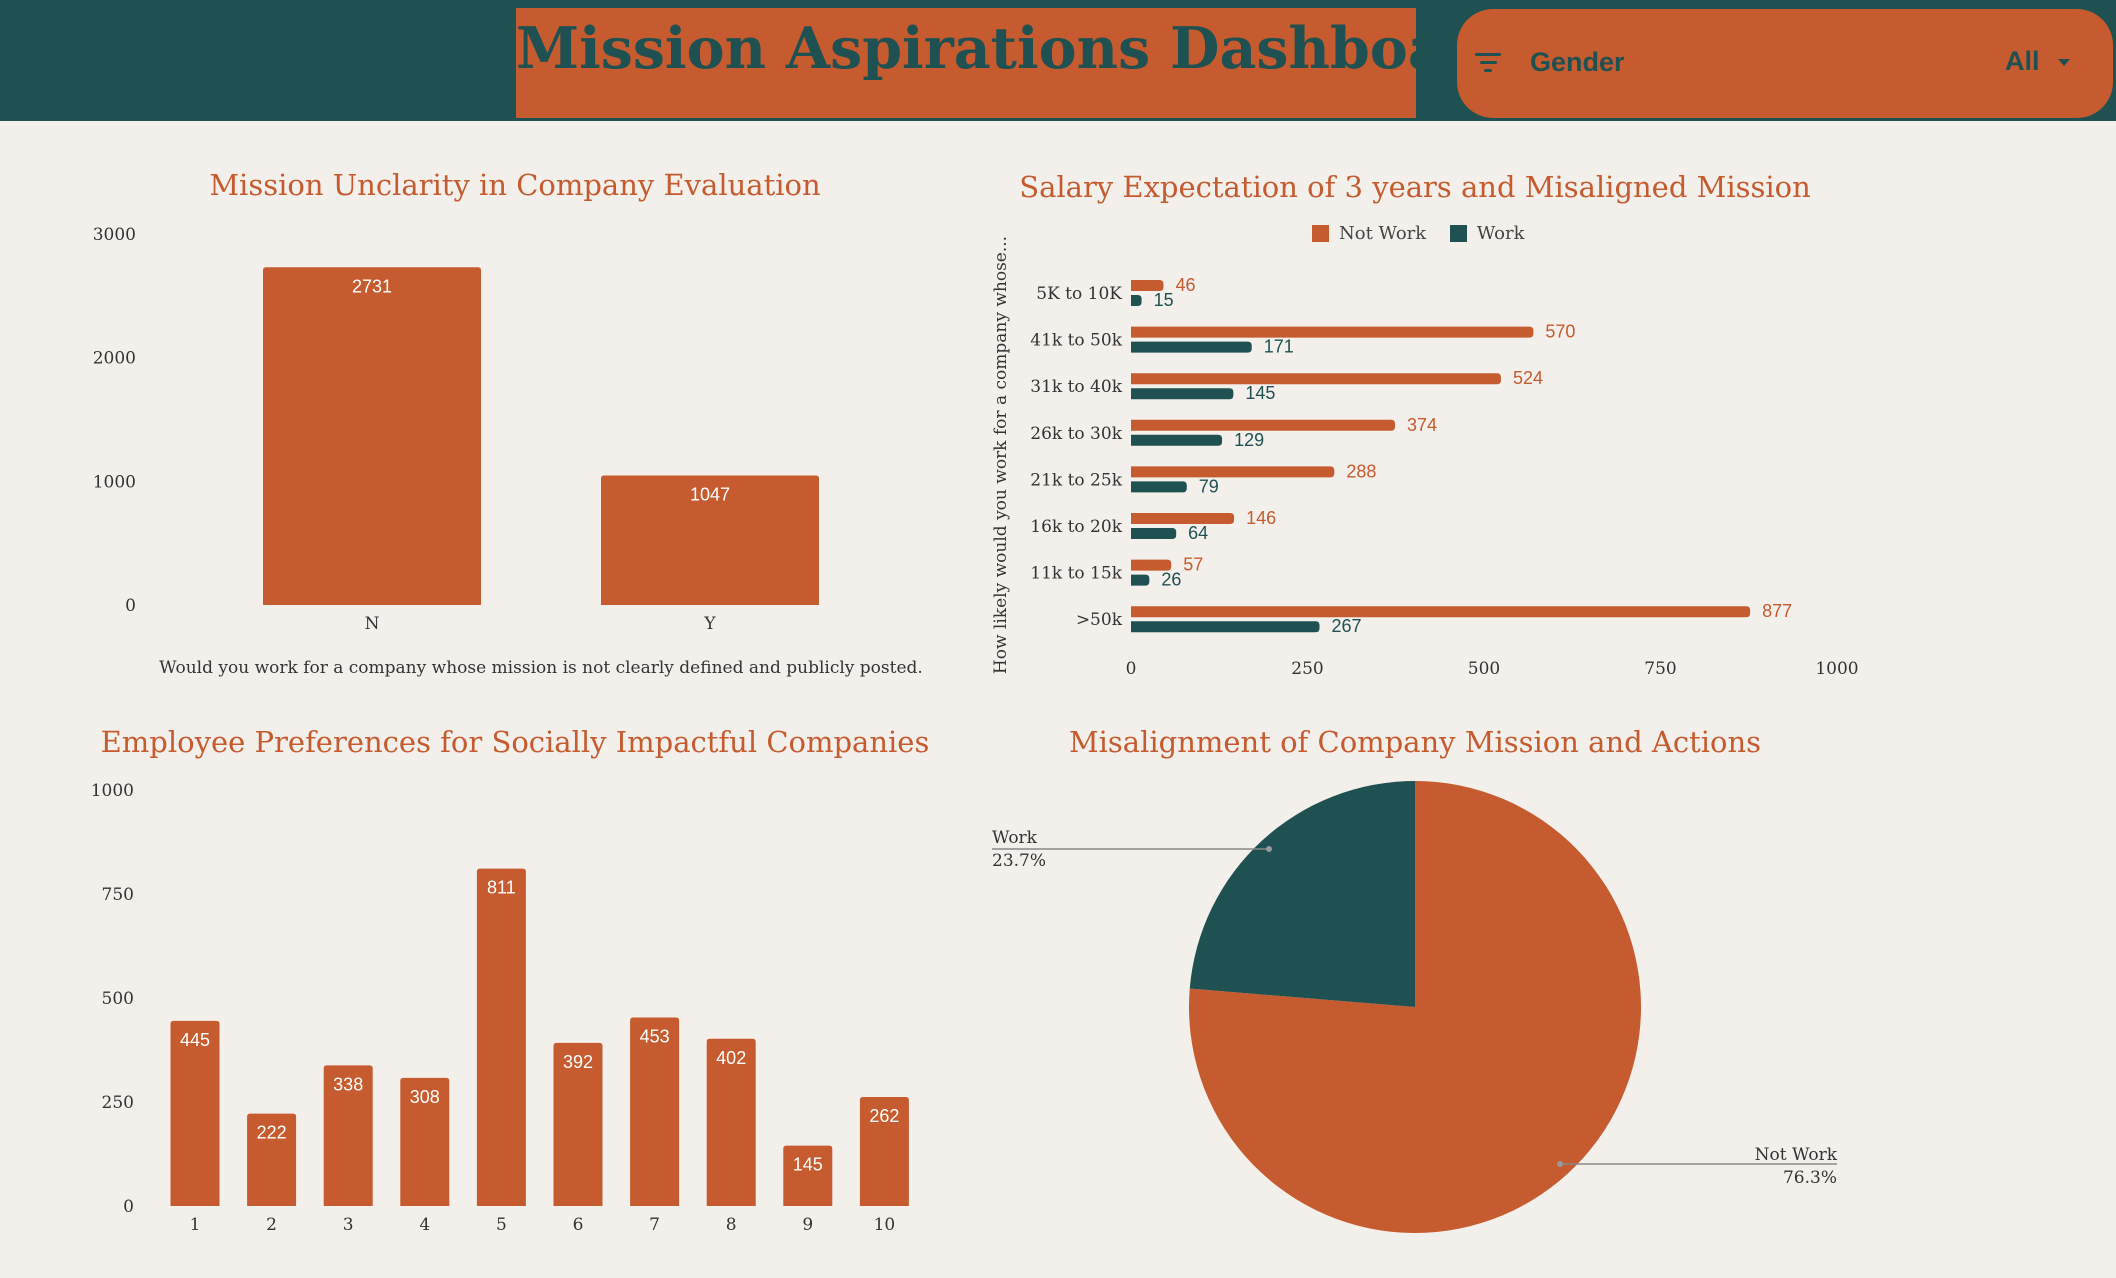  I want to click on data-label: 146, so click(1261, 518).